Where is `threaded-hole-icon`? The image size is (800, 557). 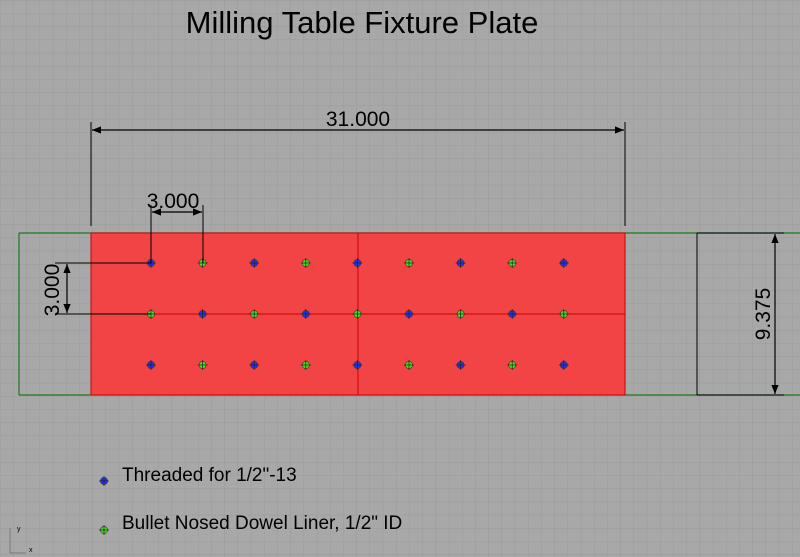 threaded-hole-icon is located at coordinates (104, 481).